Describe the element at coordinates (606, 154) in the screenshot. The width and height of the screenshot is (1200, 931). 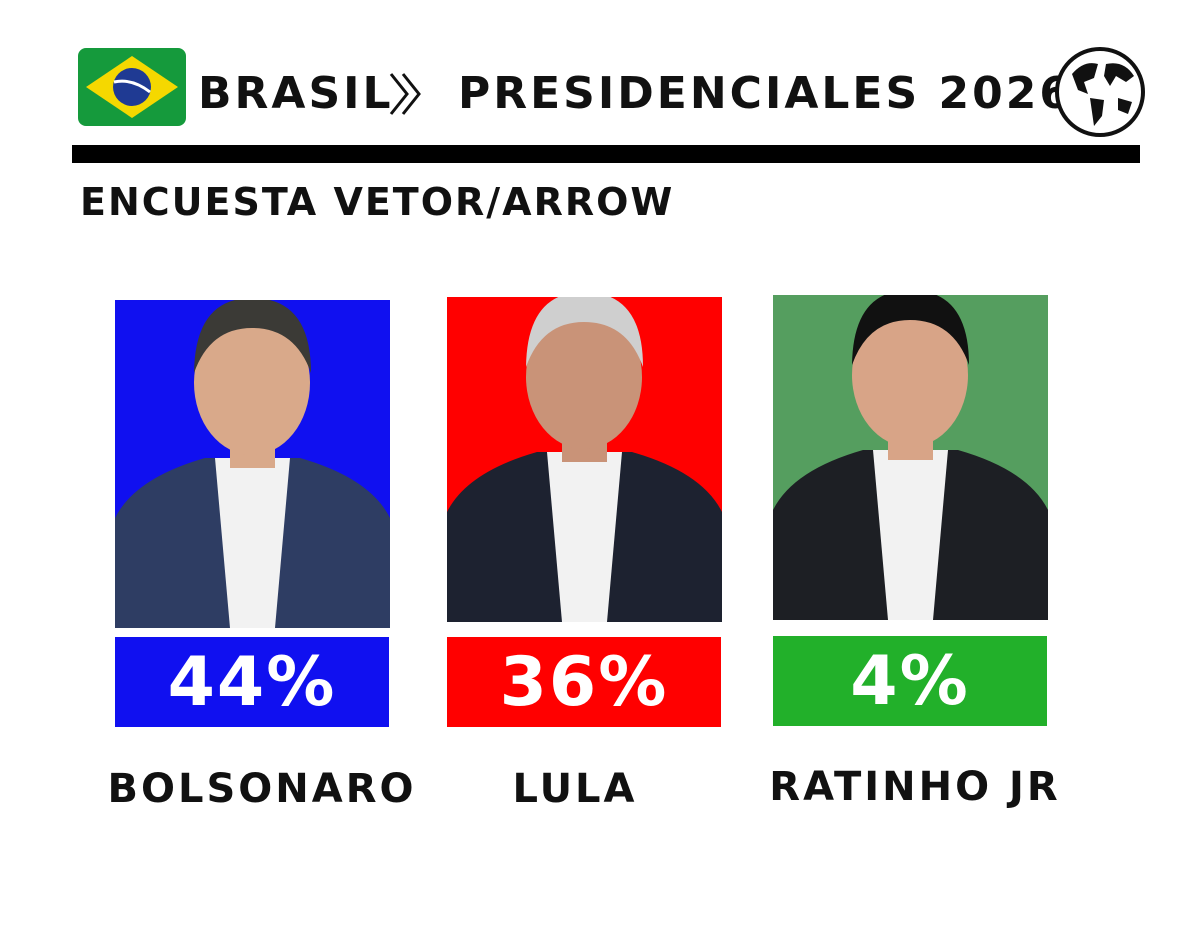
I see `divider` at that location.